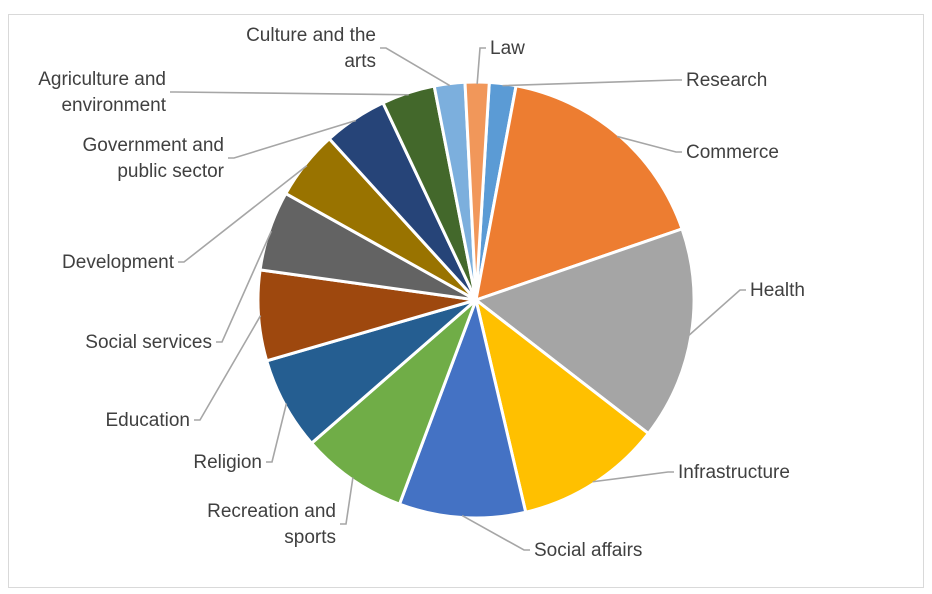  Describe the element at coordinates (777, 290) in the screenshot. I see `slice-label-health: Health` at that location.